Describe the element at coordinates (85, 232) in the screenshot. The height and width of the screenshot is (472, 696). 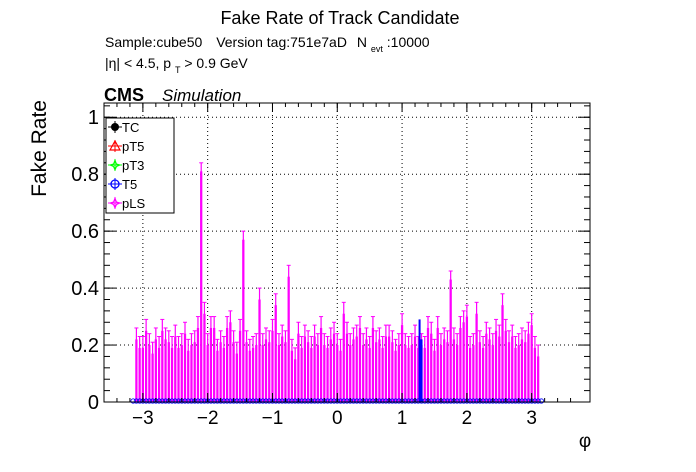
I see `y-tick-label: 0.6` at that location.